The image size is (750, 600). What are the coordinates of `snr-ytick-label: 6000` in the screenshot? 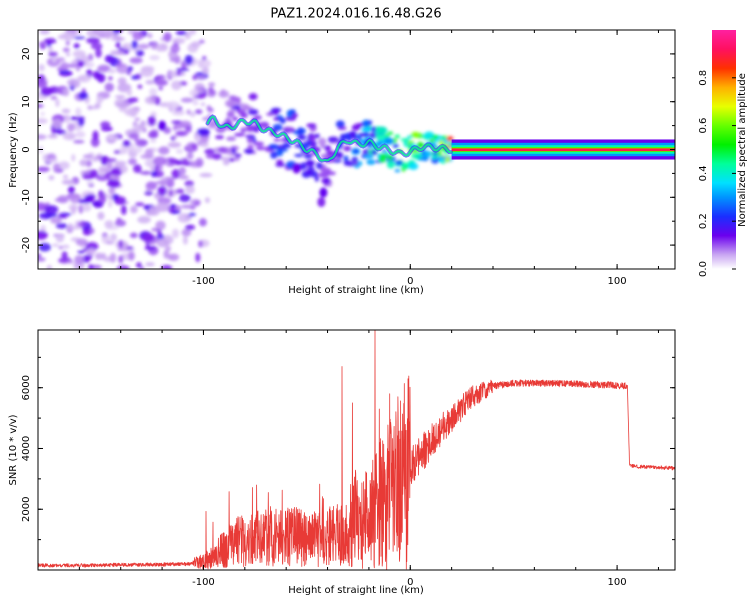 It's located at (26, 387).